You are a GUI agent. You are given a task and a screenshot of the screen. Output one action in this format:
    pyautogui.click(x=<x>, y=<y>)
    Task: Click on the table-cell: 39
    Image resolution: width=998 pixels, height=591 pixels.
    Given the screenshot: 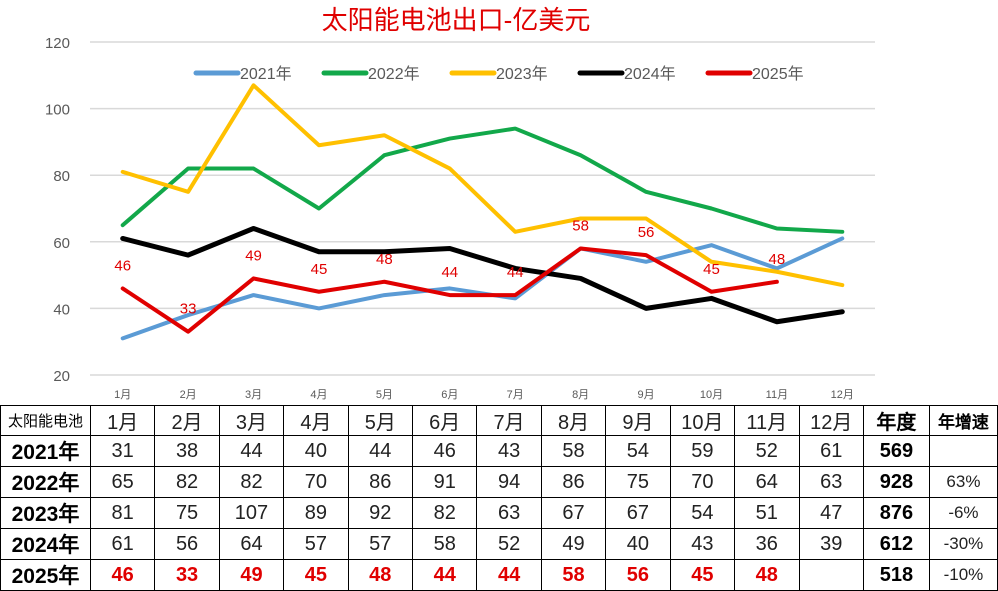 What is the action you would take?
    pyautogui.click(x=831, y=544)
    